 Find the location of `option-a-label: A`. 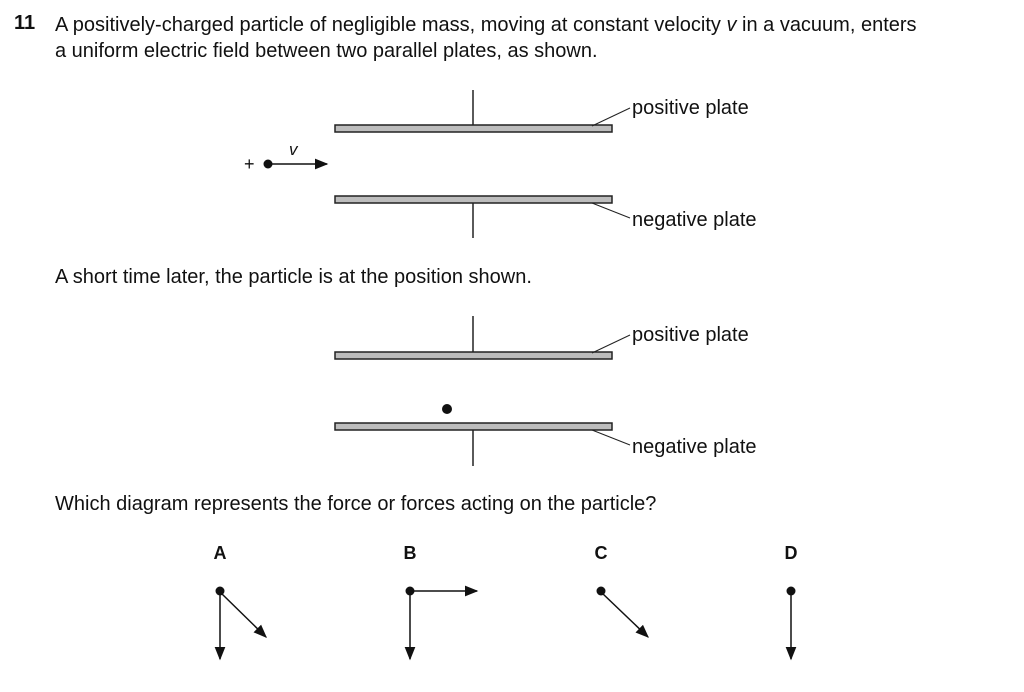

option-a-label: A is located at coordinates (220, 553).